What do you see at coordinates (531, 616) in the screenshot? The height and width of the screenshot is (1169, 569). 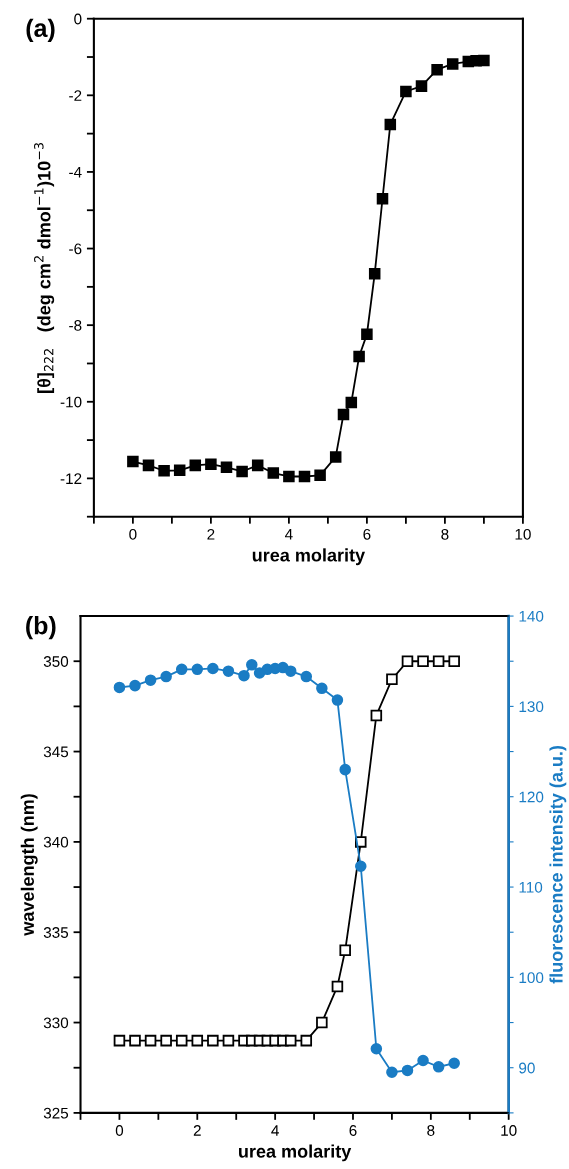 I see `y2-tick-label: 140` at bounding box center [531, 616].